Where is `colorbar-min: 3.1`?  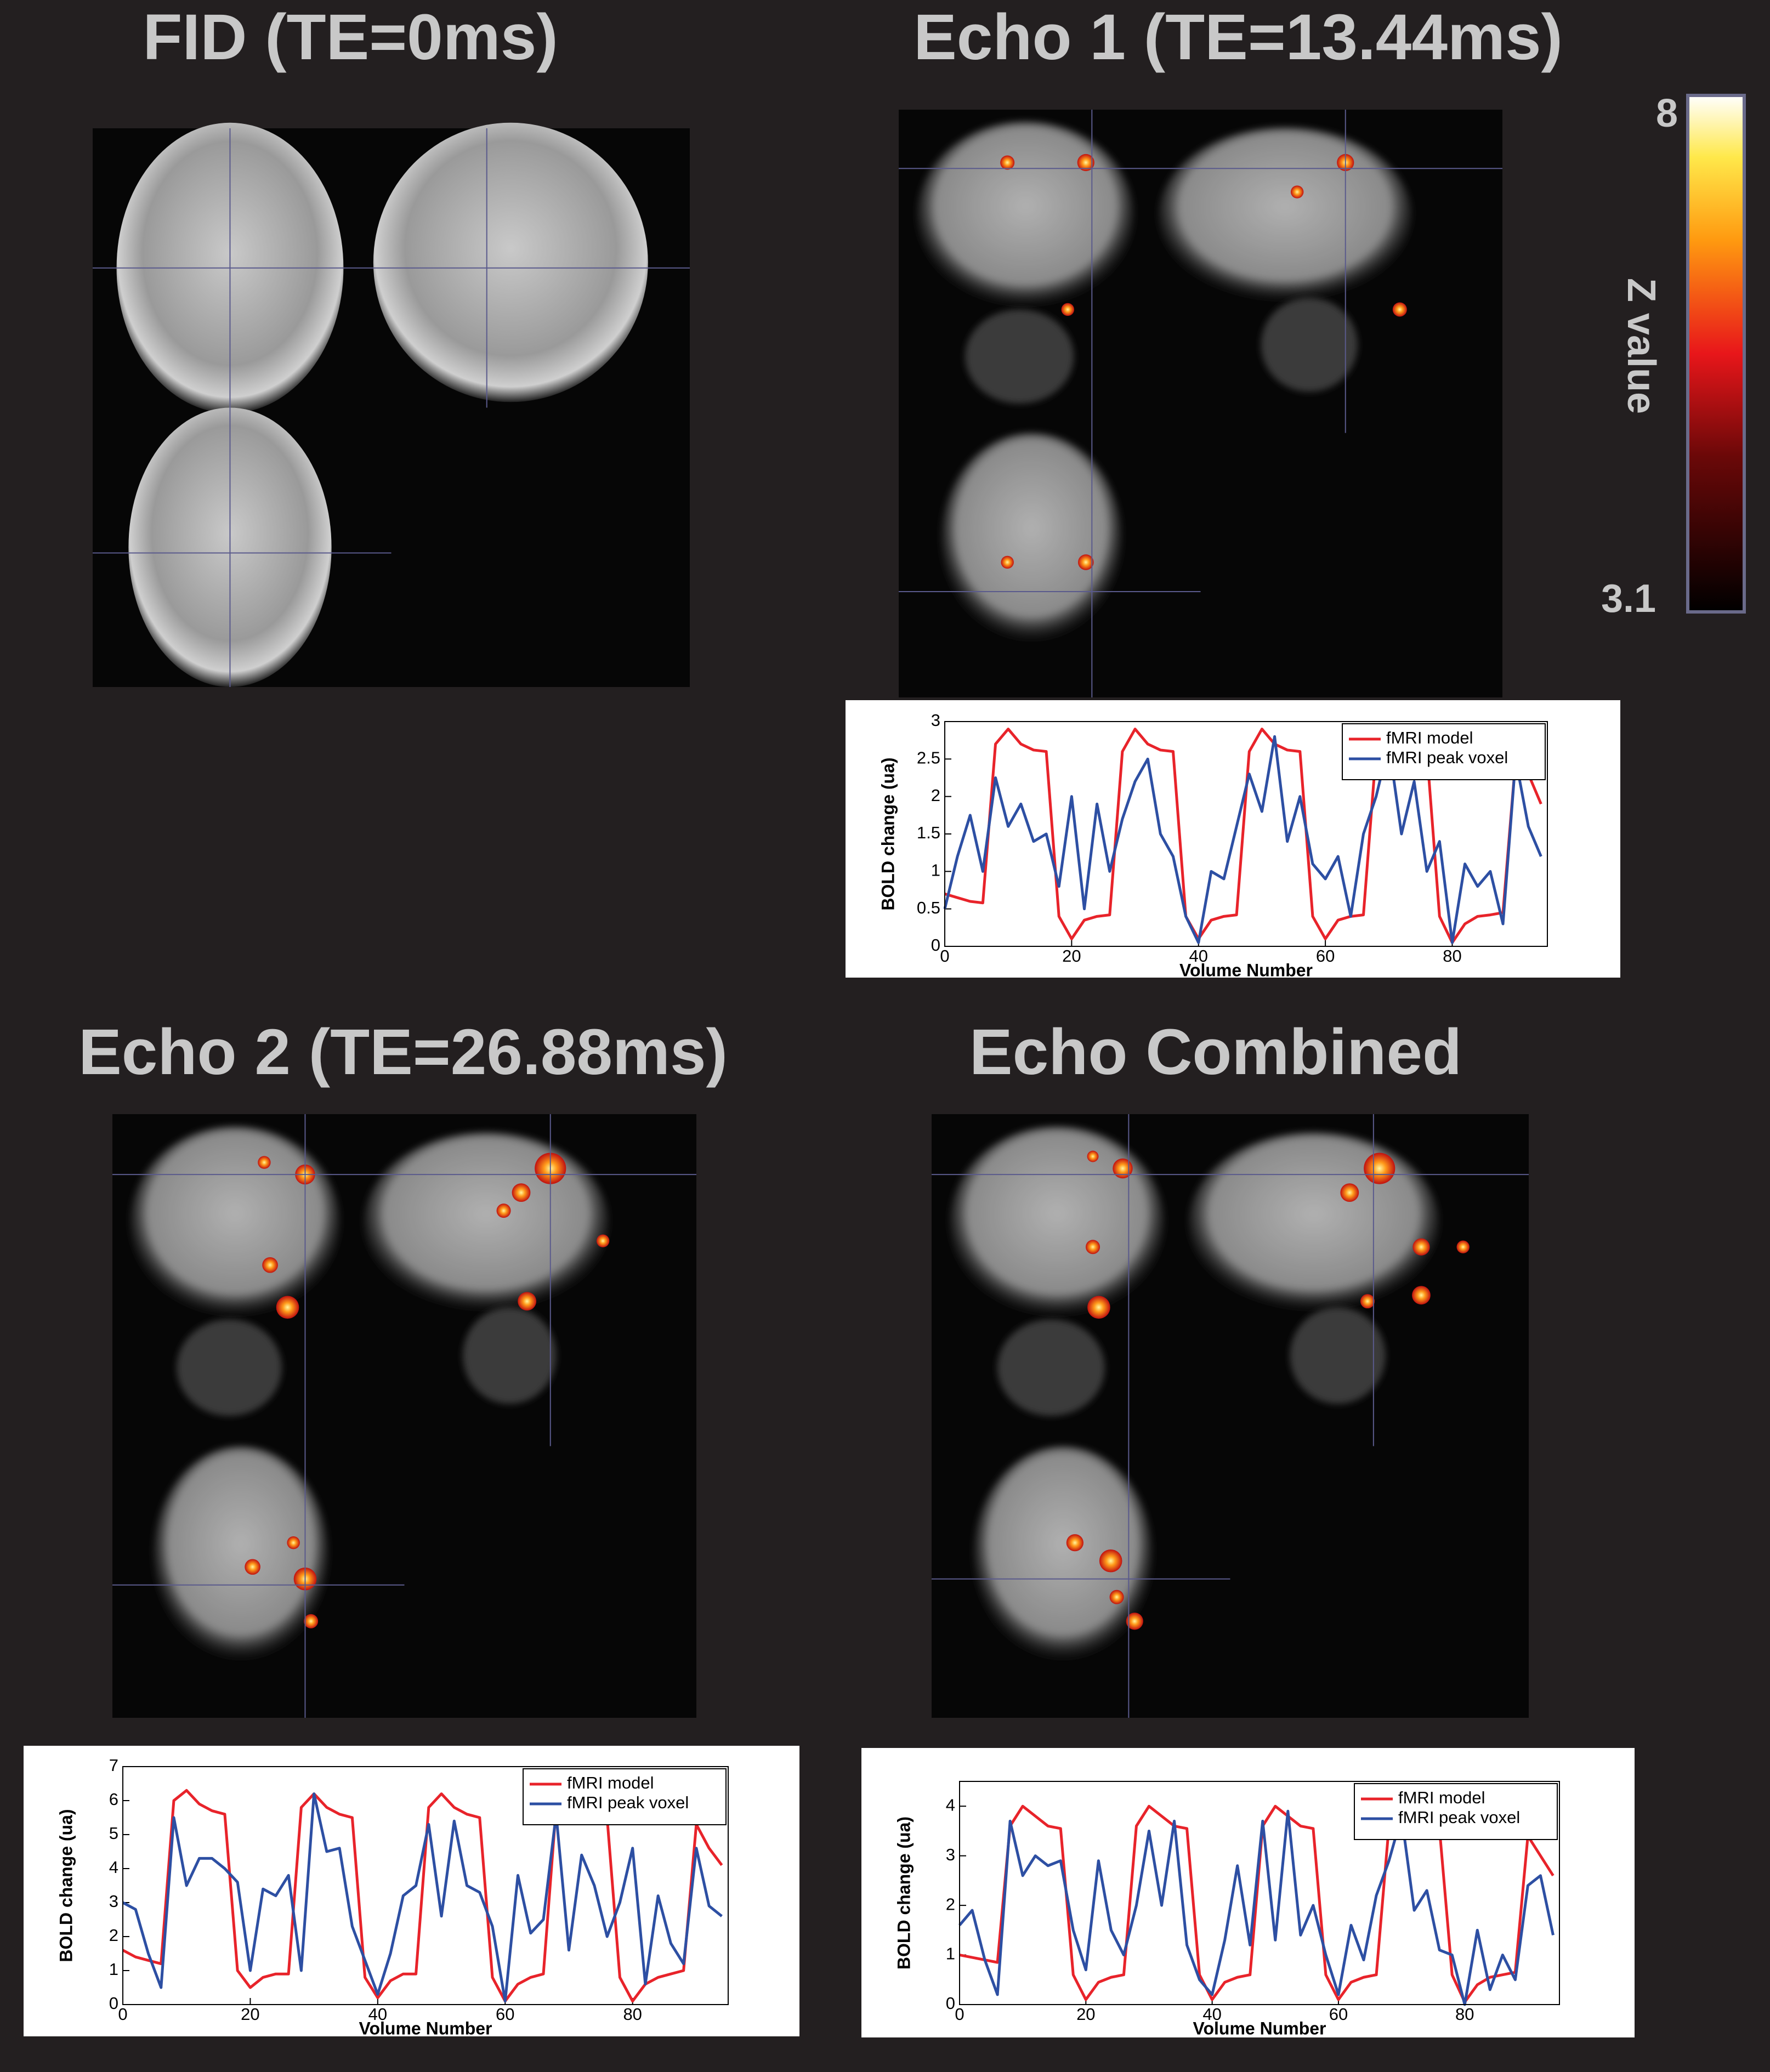
colorbar-min: 3.1 is located at coordinates (1628, 599).